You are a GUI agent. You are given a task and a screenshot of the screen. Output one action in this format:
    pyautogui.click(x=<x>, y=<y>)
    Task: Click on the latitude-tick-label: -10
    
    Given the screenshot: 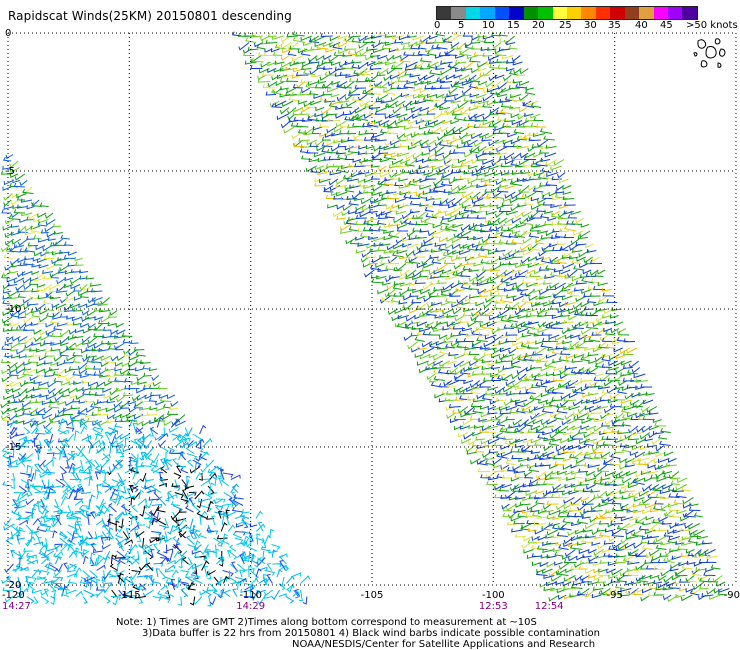 What is the action you would take?
    pyautogui.click(x=13, y=309)
    